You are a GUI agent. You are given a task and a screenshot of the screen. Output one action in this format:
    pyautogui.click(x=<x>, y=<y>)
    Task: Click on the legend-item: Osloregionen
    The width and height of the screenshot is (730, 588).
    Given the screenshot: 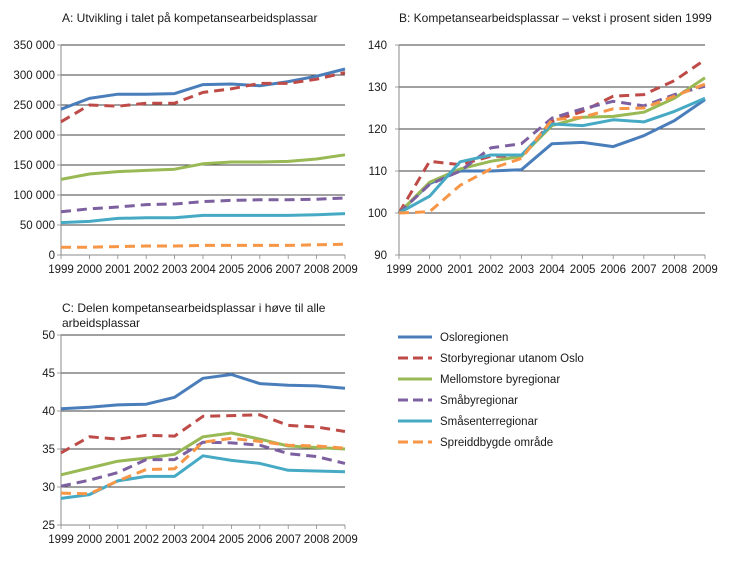 What is the action you would take?
    pyautogui.click(x=453, y=338)
    